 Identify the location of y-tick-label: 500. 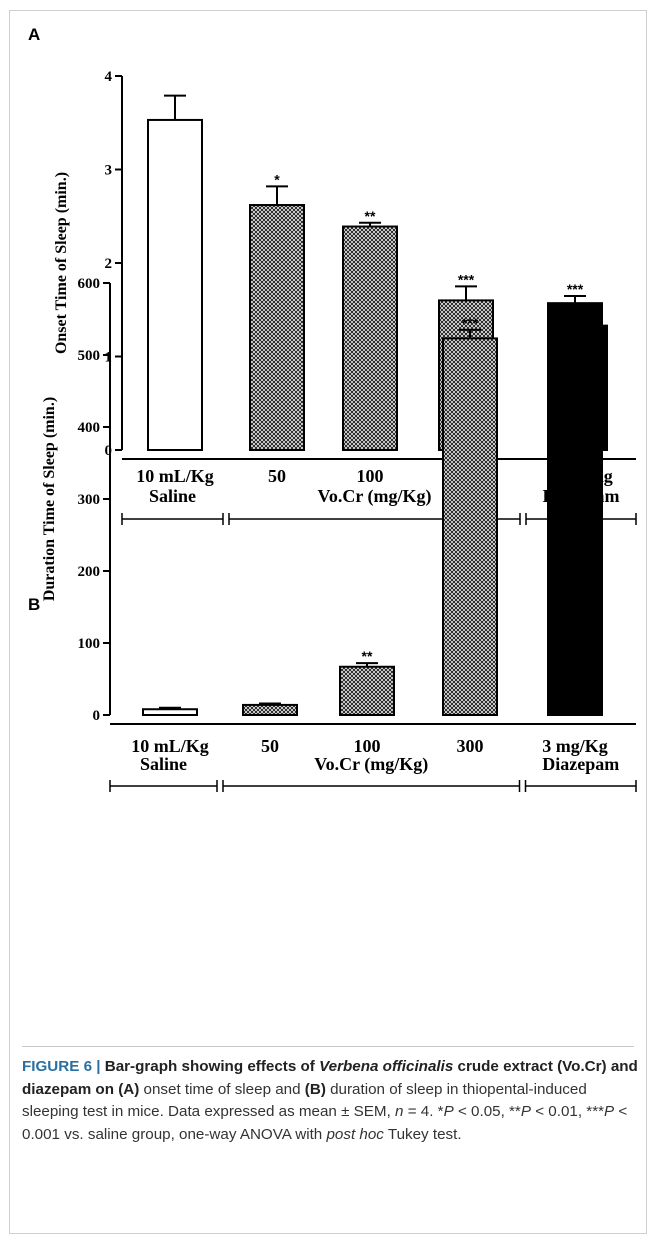
(89, 356).